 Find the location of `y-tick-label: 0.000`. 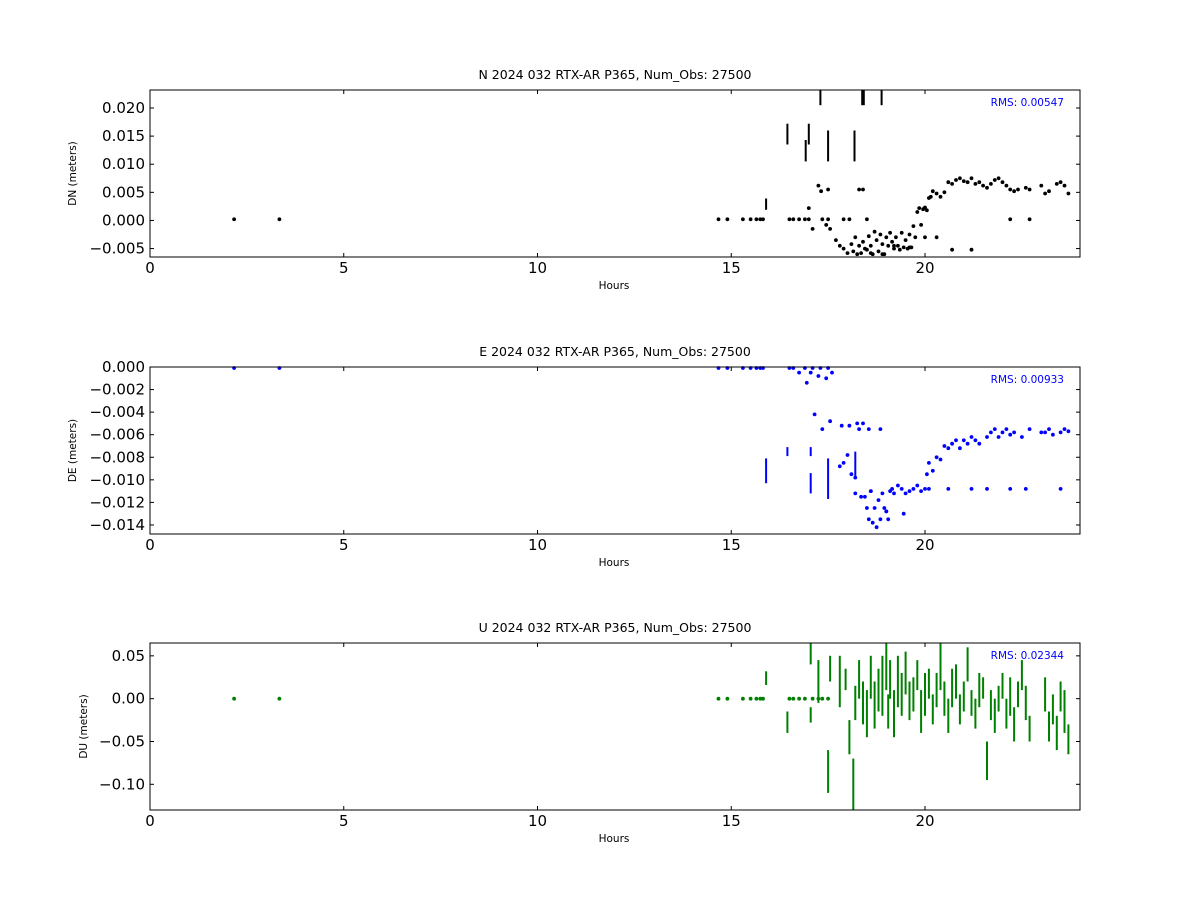

y-tick-label: 0.000 is located at coordinates (123, 220).